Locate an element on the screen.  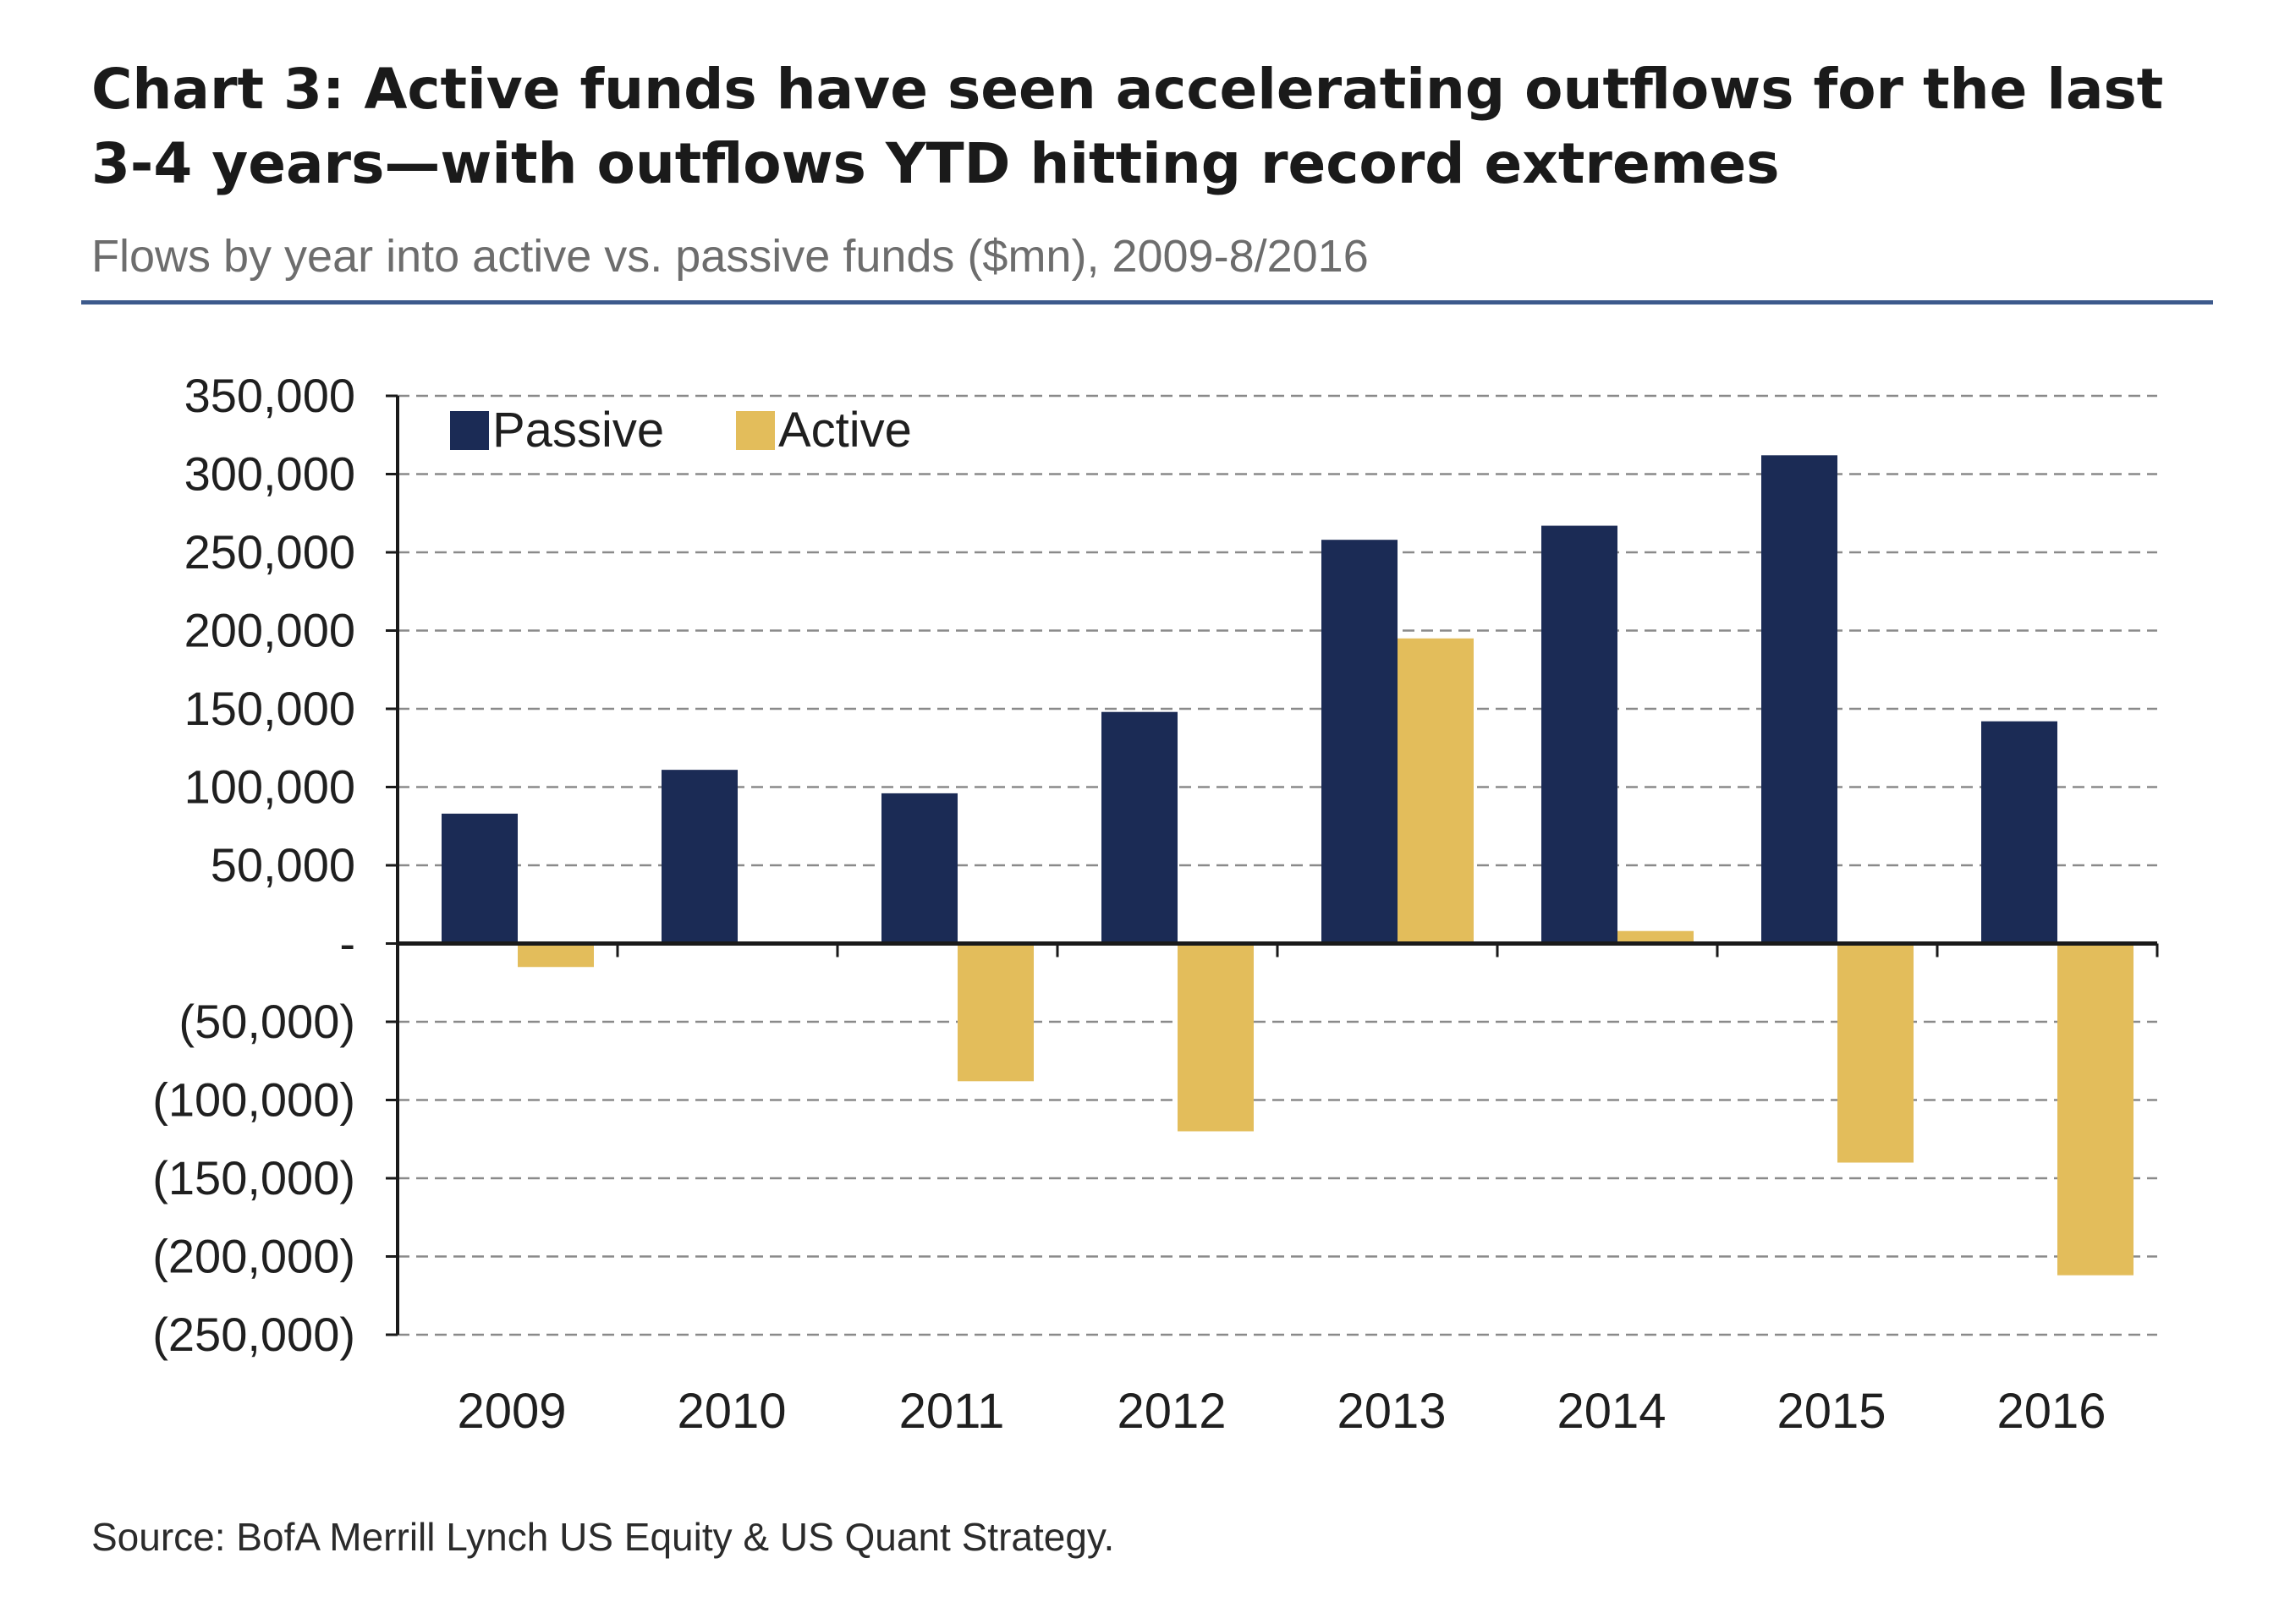
y-tick-label: 50,000 is located at coordinates (283, 865).